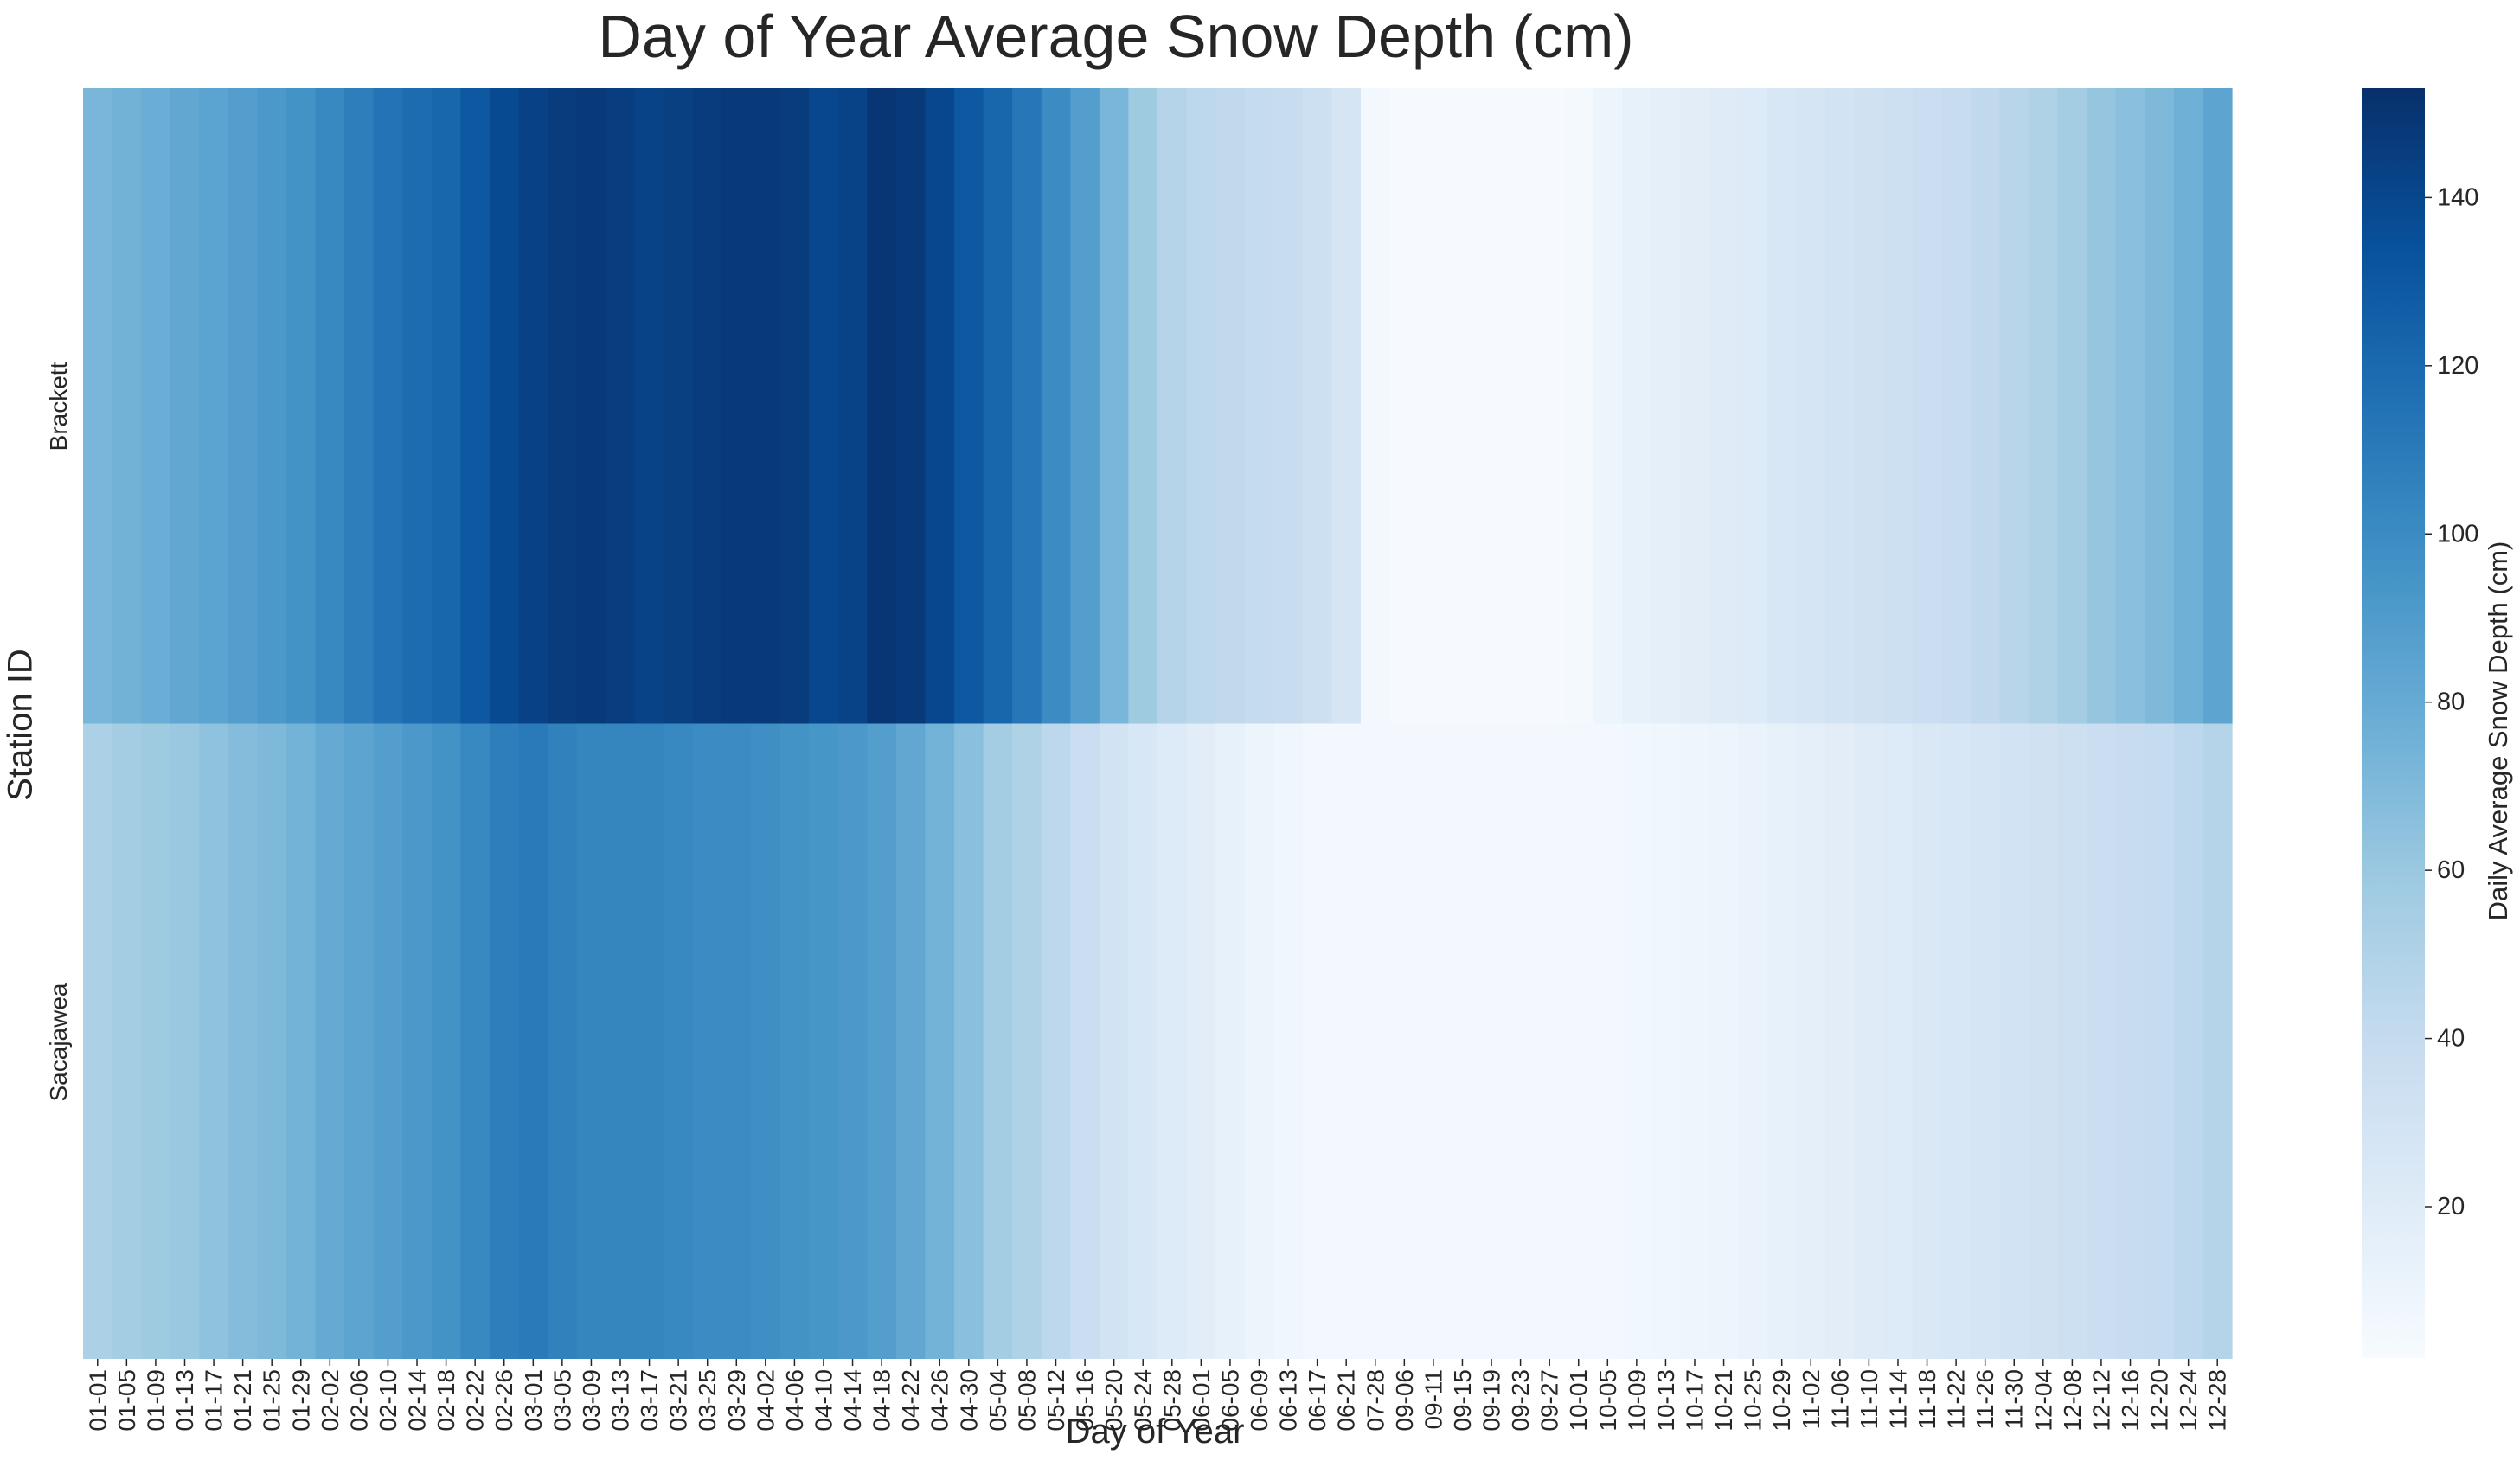  What do you see at coordinates (2042, 1400) in the screenshot?
I see `x-tick-label: 12-04` at bounding box center [2042, 1400].